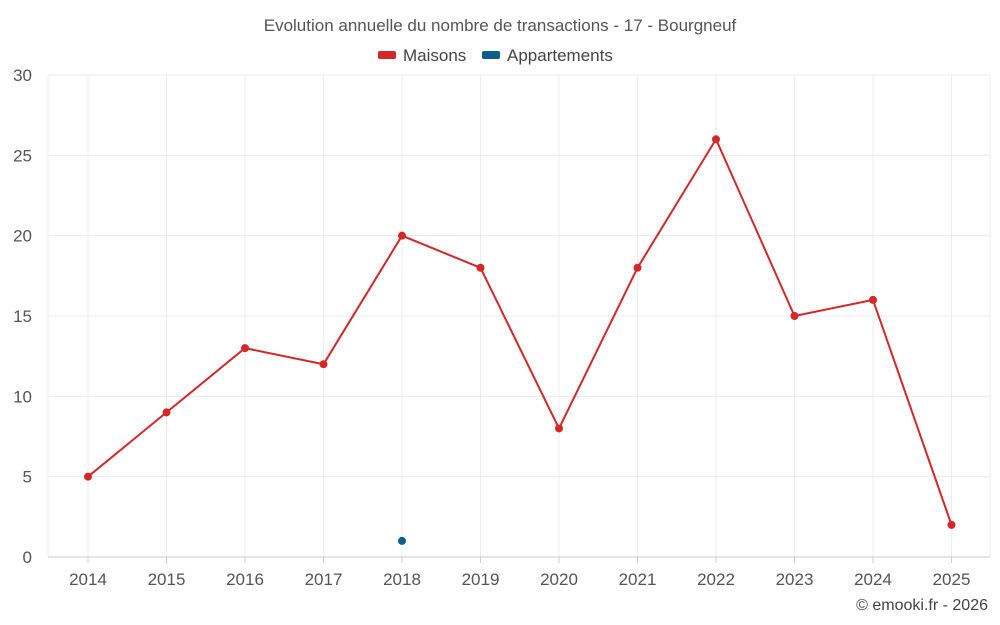 This screenshot has width=1000, height=625. Describe the element at coordinates (402, 540) in the screenshot. I see `data-point-appartements` at that location.